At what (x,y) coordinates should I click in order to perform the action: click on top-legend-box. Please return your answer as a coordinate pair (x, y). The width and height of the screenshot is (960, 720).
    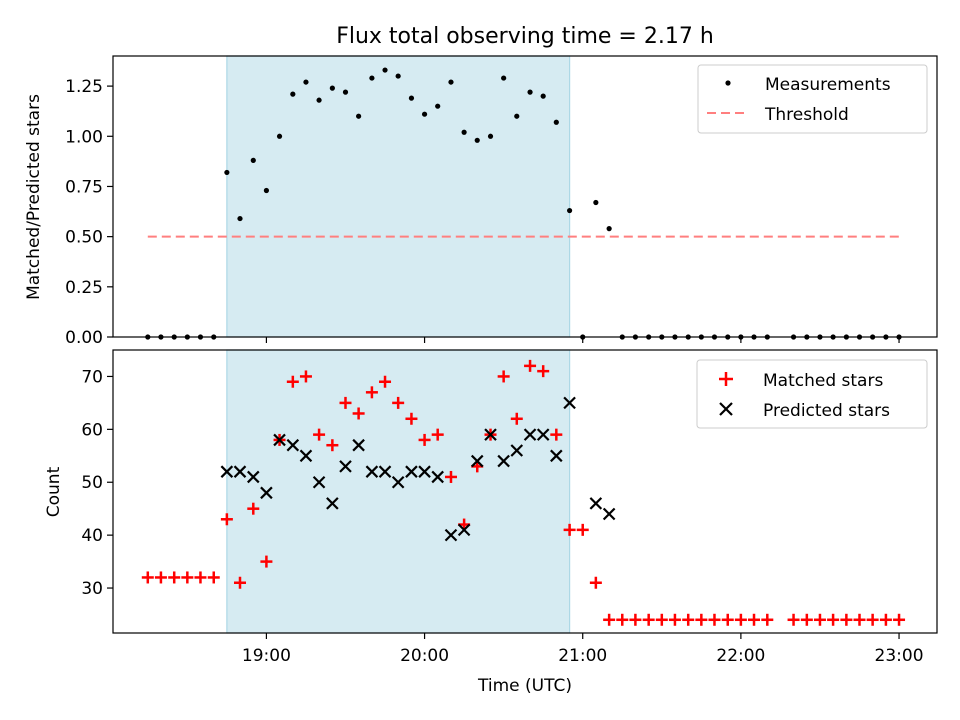
    Looking at the image, I should click on (812, 99).